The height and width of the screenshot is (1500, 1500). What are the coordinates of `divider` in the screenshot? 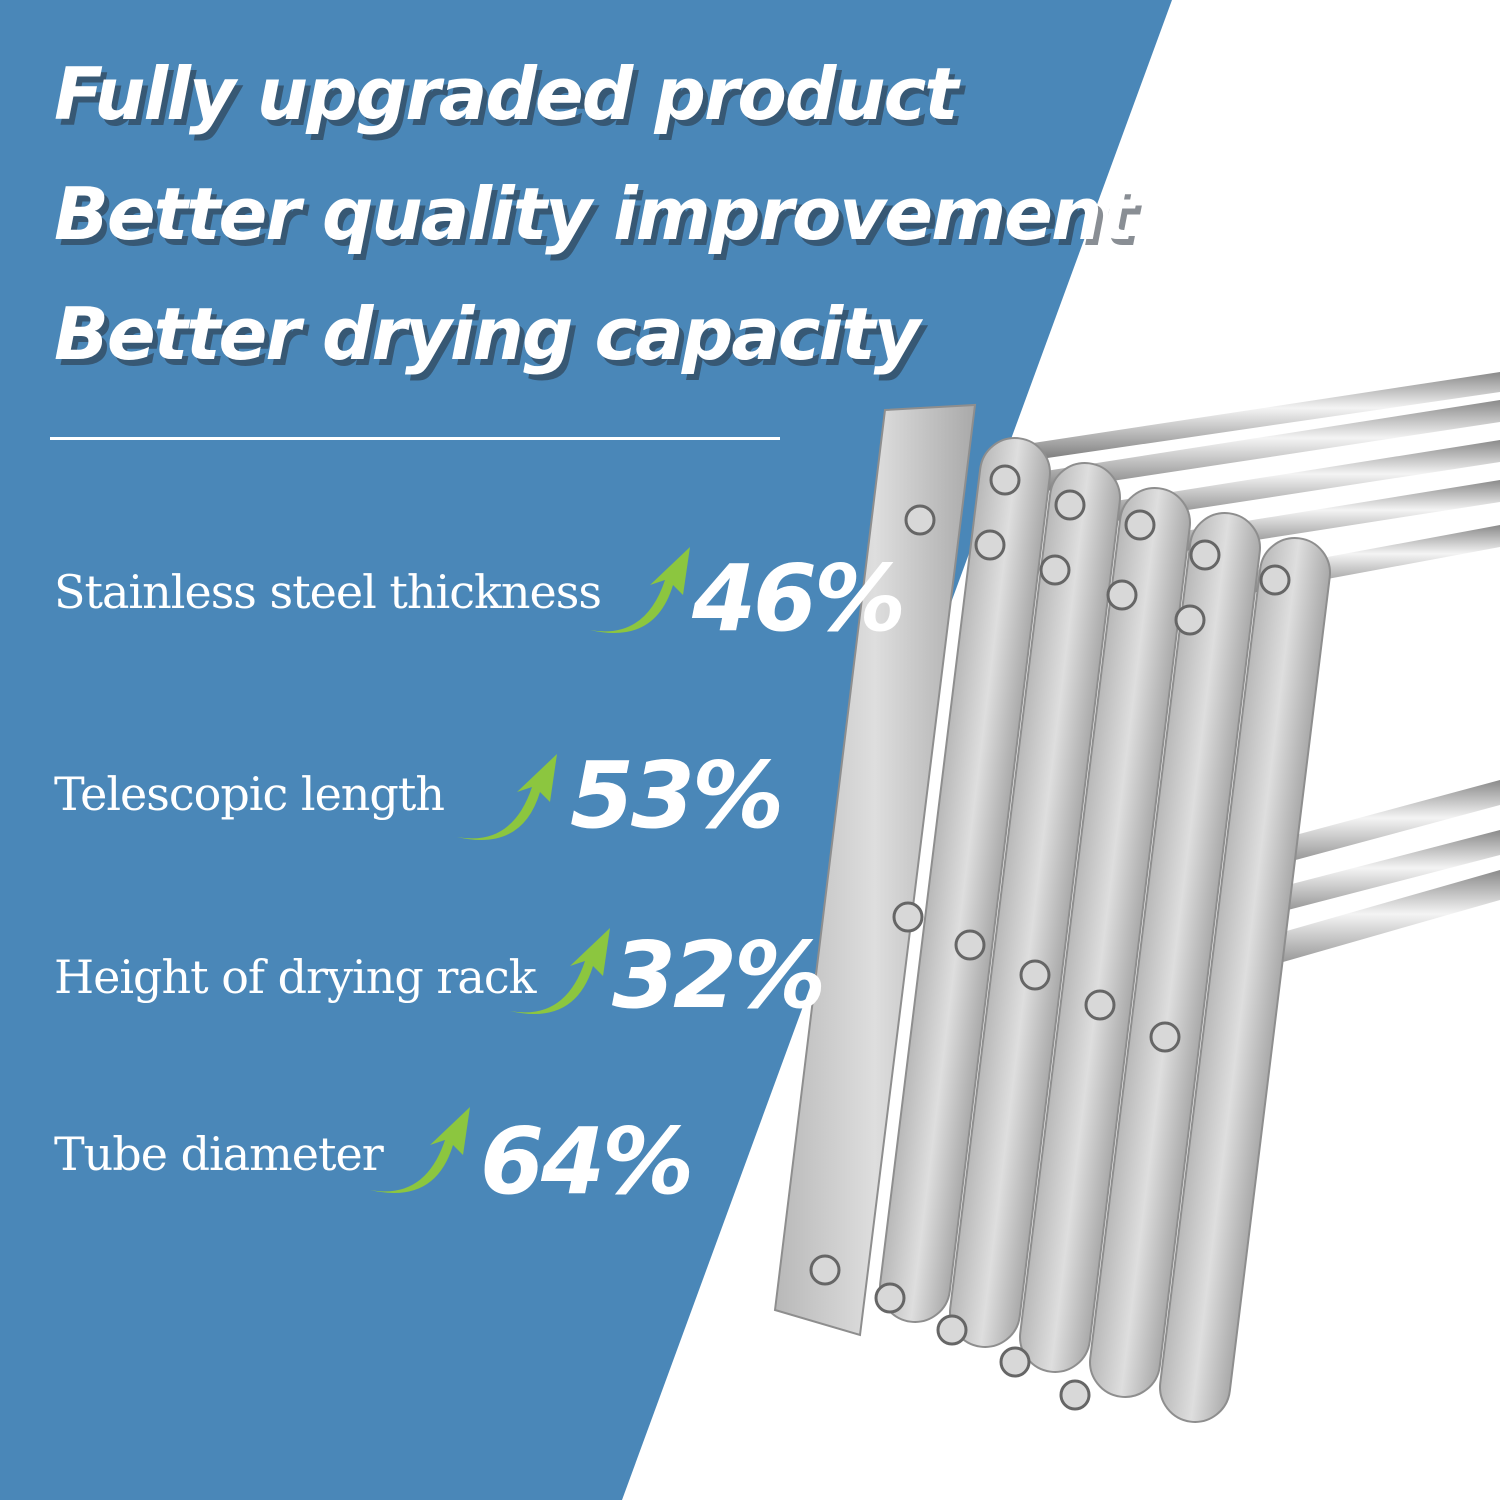 It's located at (415, 438).